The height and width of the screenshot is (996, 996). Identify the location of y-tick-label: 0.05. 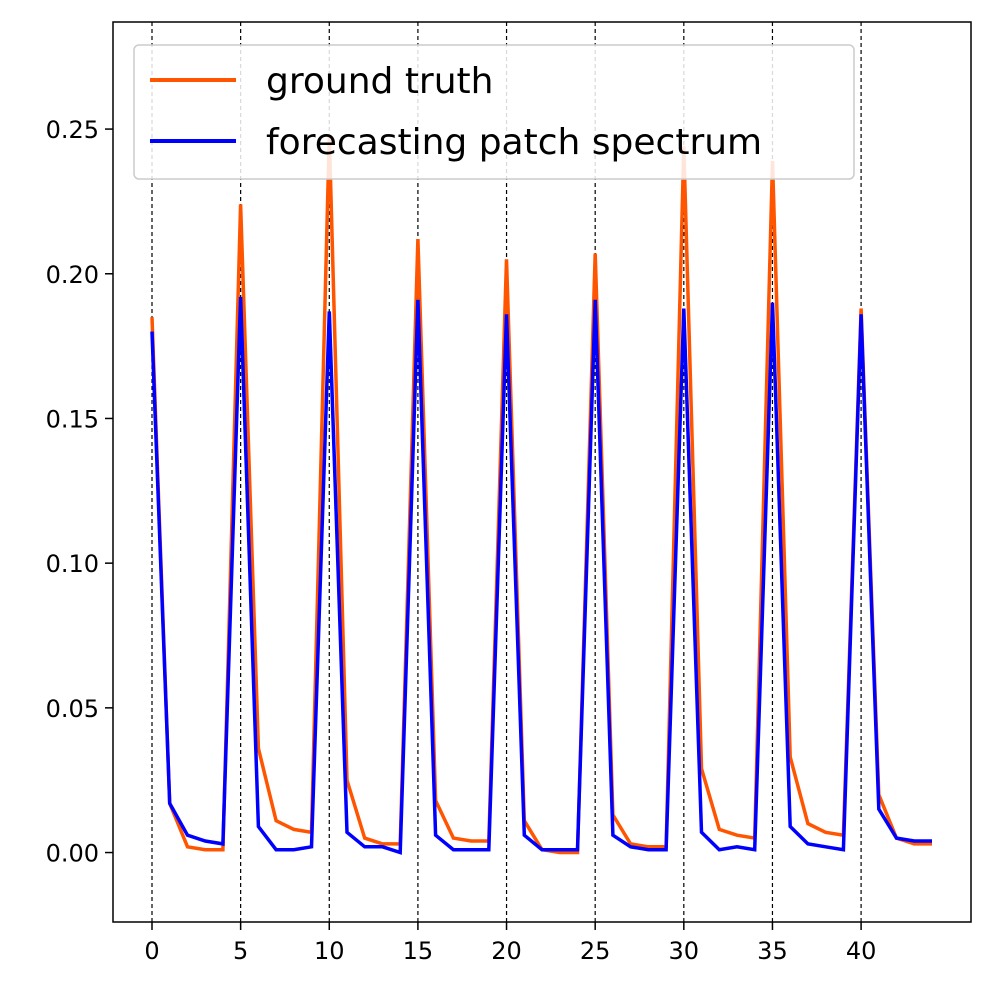
(72, 709).